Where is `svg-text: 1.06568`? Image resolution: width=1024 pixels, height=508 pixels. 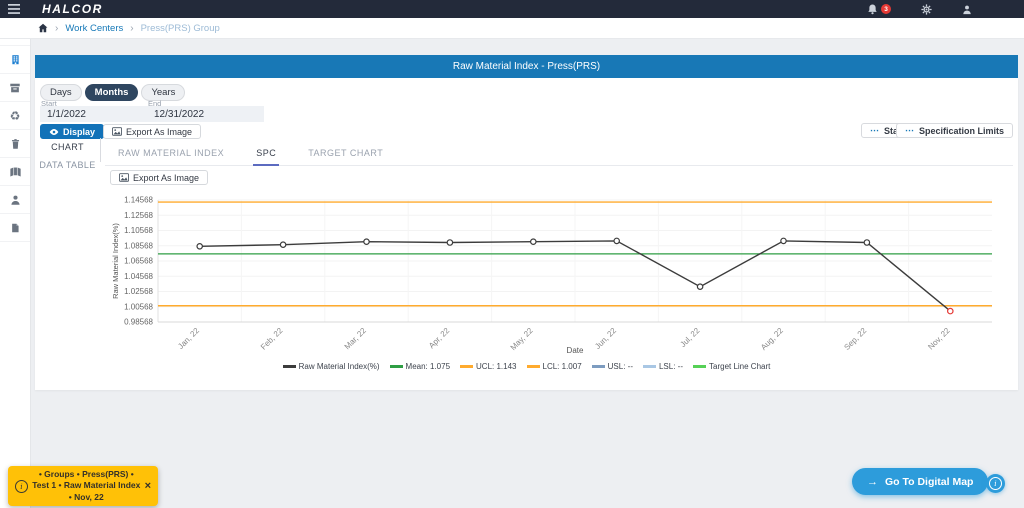
svg-text: 1.06568 is located at coordinates (138, 261).